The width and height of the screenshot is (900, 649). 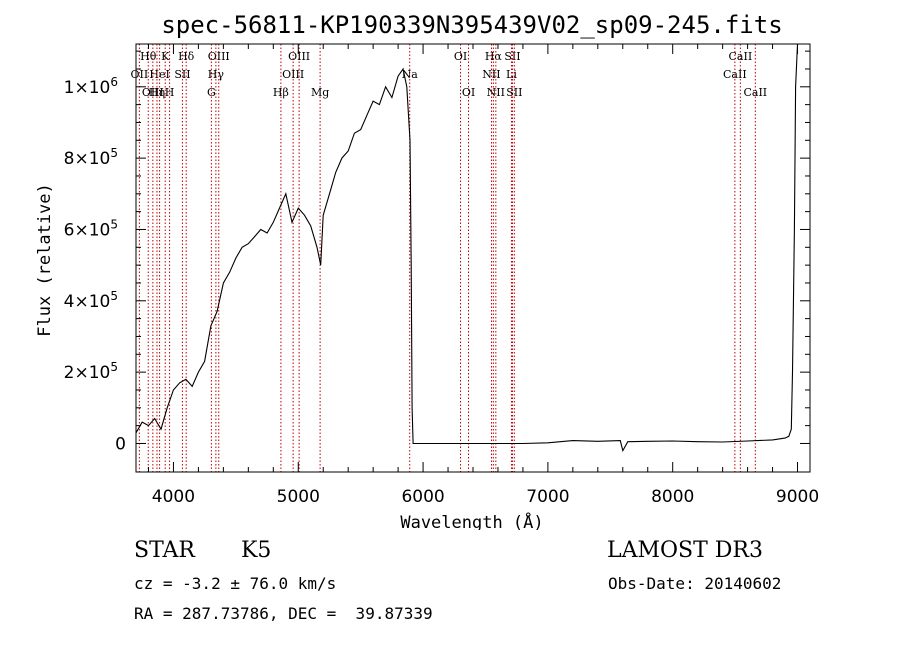 I want to click on x-tick-label: 5000, so click(x=298, y=497).